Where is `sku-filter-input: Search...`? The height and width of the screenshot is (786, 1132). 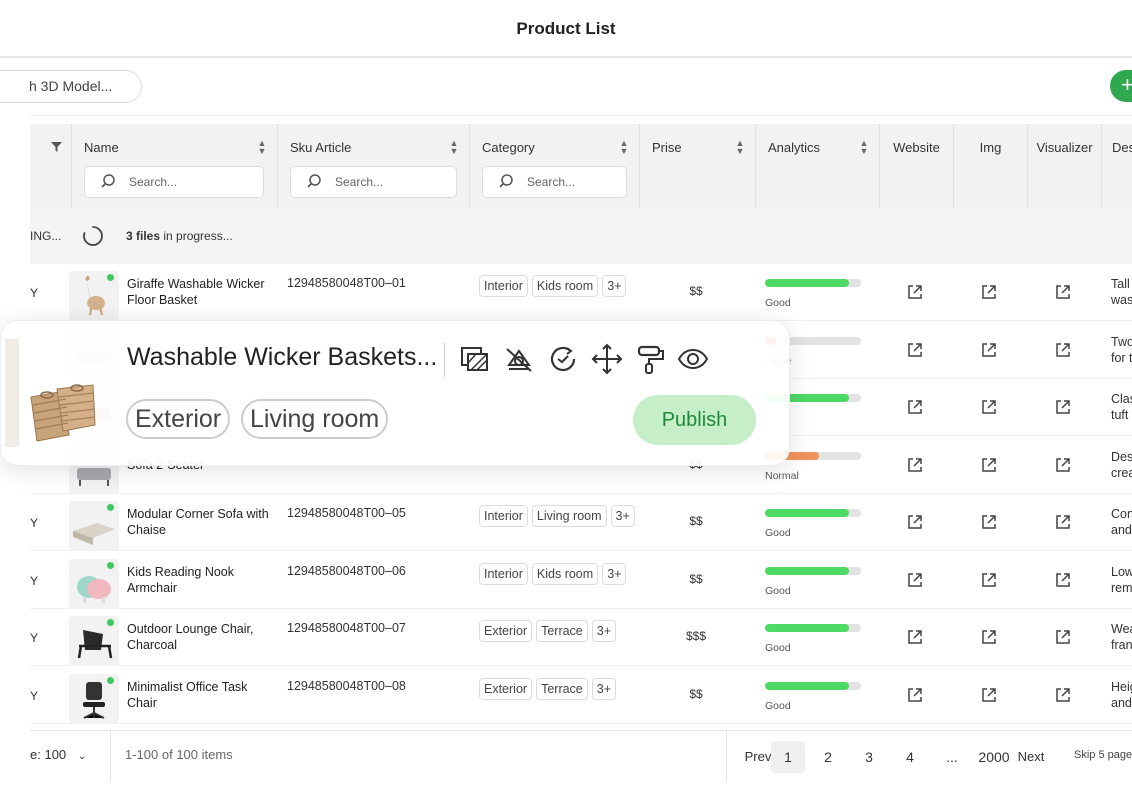
sku-filter-input: Search... is located at coordinates (373, 182).